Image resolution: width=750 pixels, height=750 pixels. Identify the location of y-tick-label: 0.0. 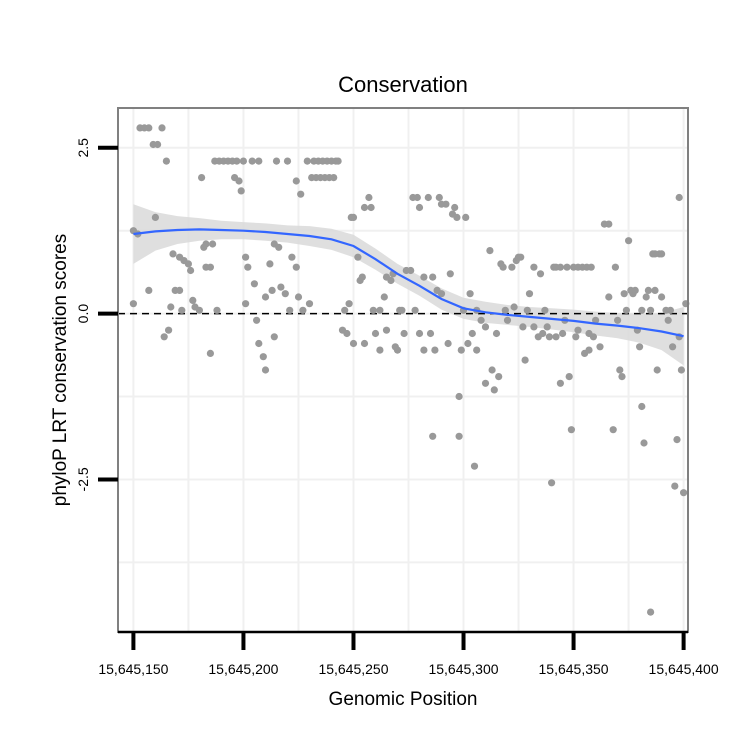
(83, 314).